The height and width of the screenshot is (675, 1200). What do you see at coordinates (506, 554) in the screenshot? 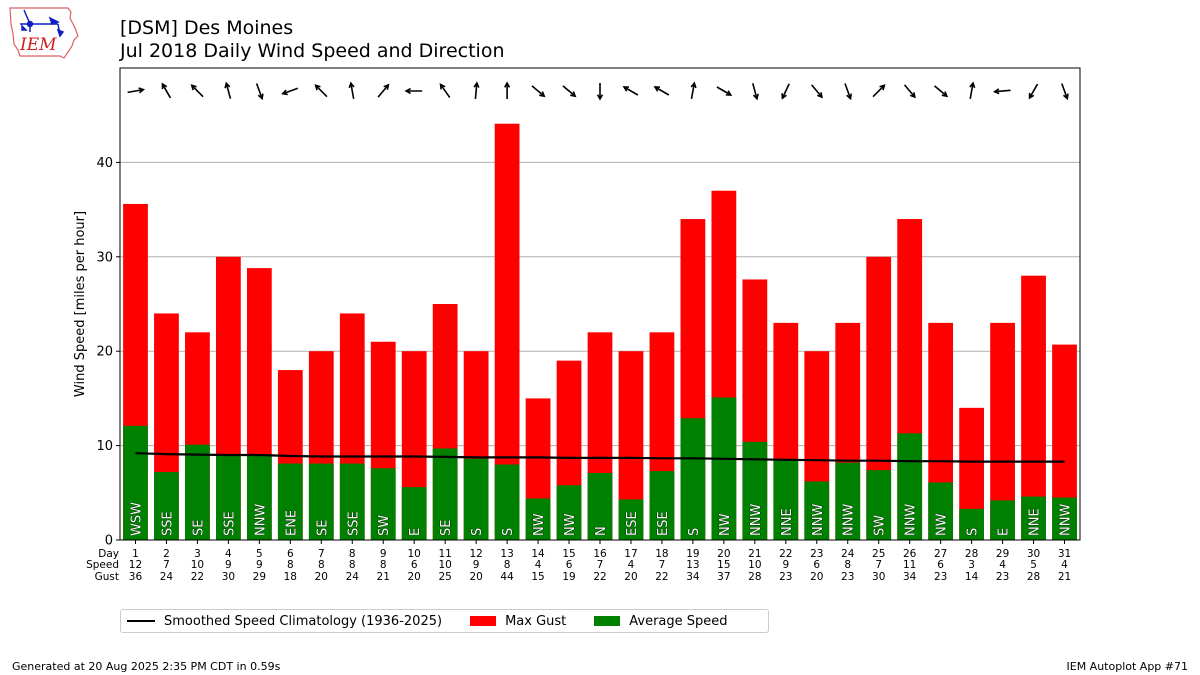
I see `day-label: 13` at bounding box center [506, 554].